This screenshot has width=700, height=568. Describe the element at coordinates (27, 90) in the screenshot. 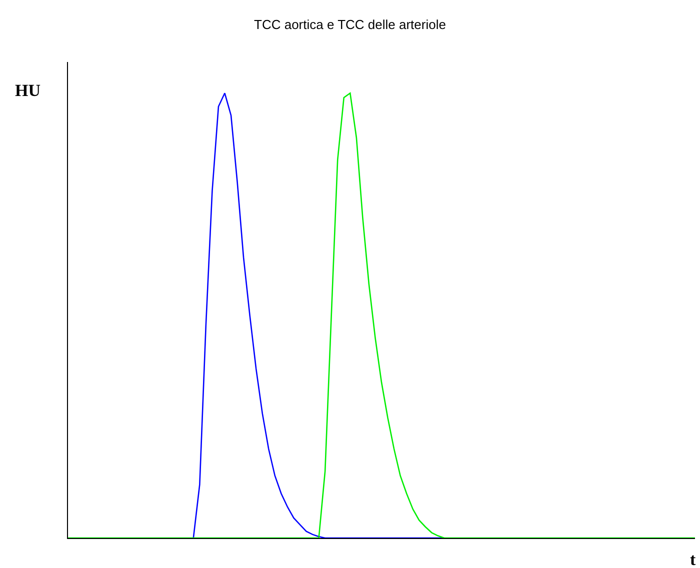

I see `y-axis-title: HU` at that location.